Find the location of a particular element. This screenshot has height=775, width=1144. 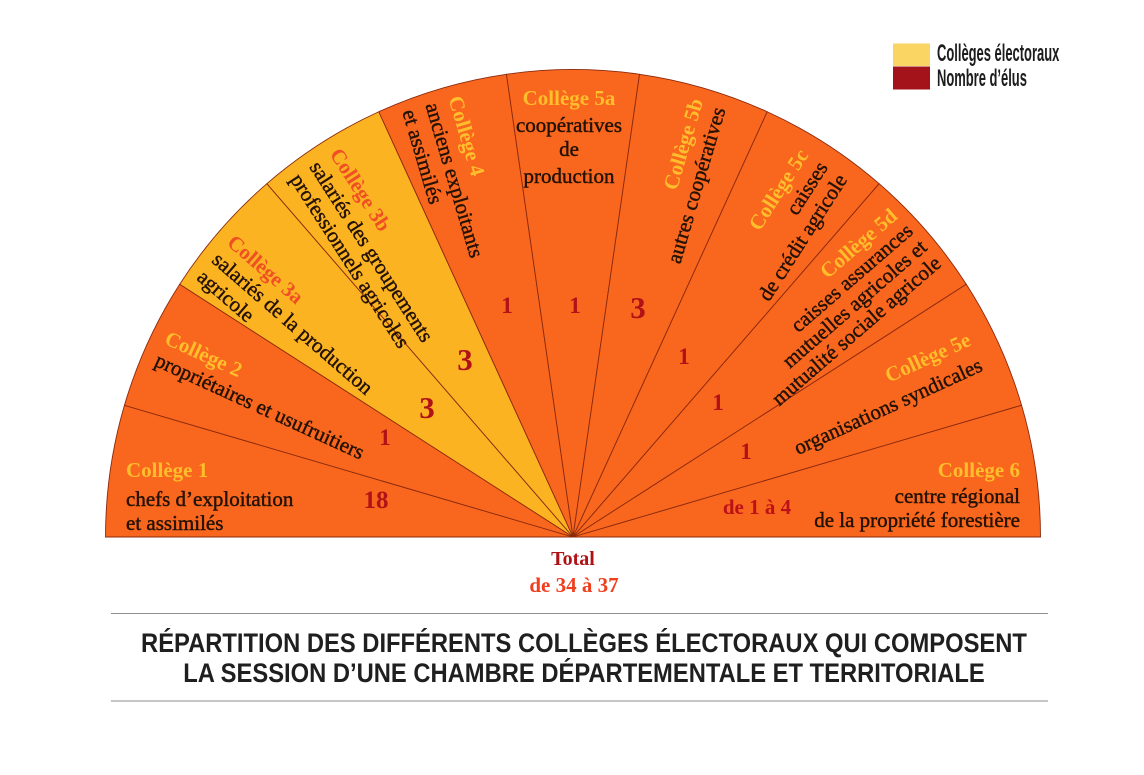

svg-text: de is located at coordinates (569, 149).